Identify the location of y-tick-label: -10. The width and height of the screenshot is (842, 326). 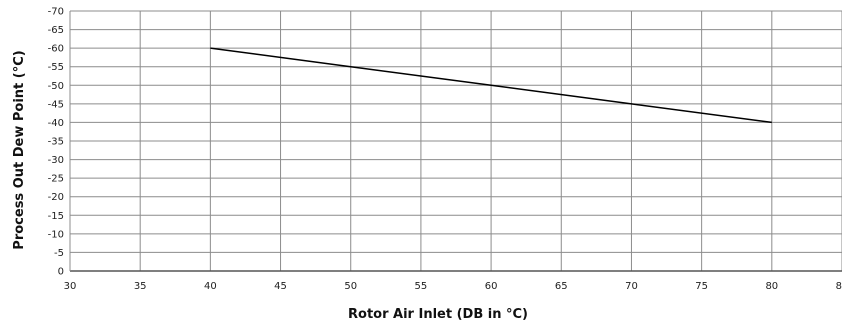
(56, 234).